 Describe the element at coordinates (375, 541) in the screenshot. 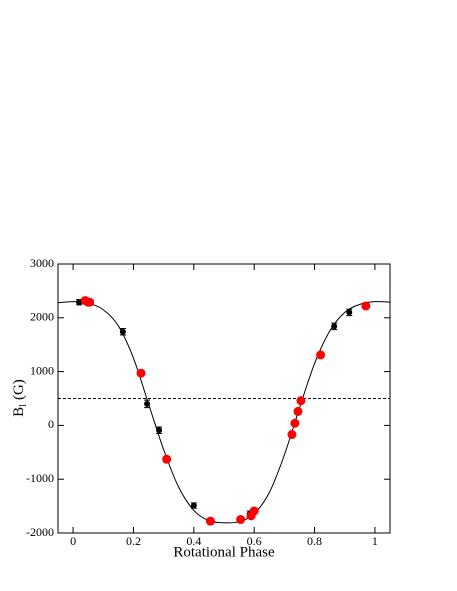

I see `x-tick-label: 1` at that location.